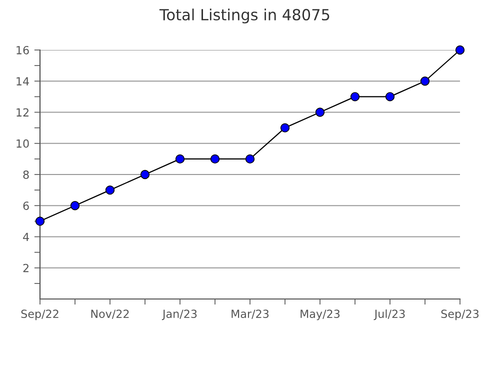  I want to click on x-tick-label: Jul/23, so click(389, 314).